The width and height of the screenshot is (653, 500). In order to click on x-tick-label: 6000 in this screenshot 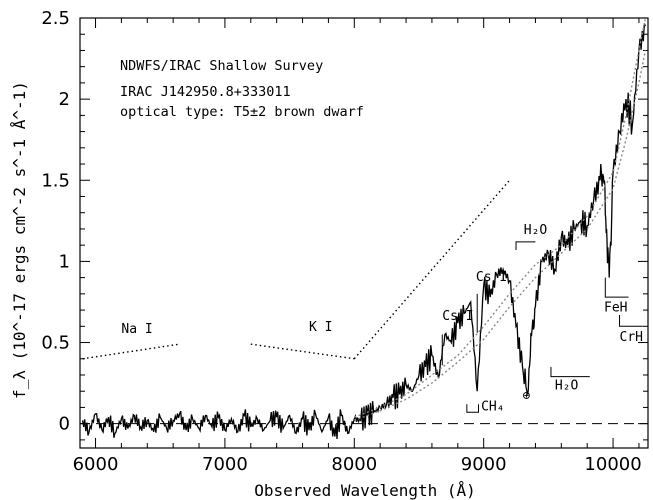, I will do `click(96, 464)`.